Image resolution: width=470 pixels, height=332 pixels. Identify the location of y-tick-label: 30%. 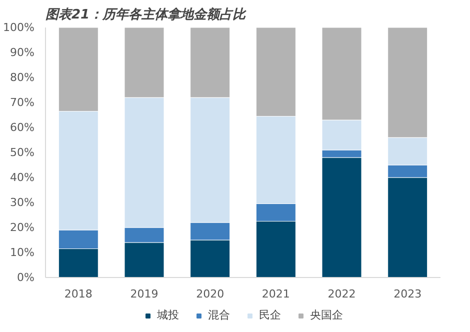
(22, 202).